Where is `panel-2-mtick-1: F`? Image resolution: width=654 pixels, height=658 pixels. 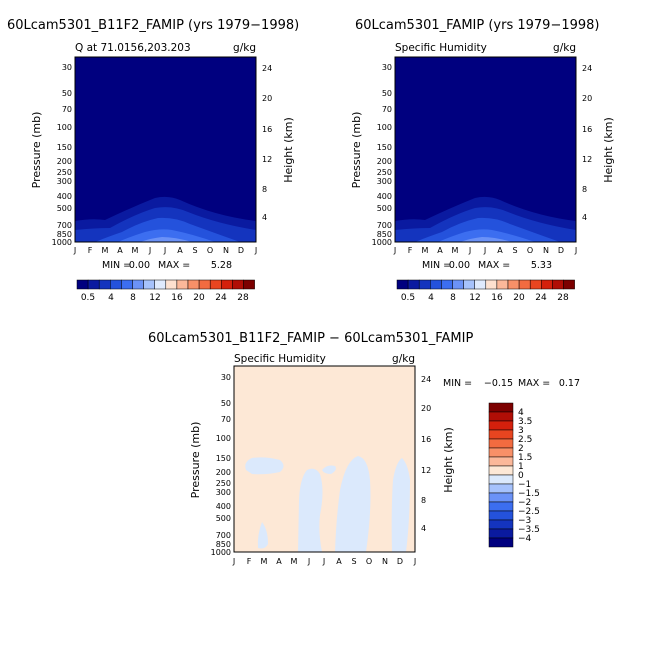 panel-2-mtick-1: F is located at coordinates (410, 250).